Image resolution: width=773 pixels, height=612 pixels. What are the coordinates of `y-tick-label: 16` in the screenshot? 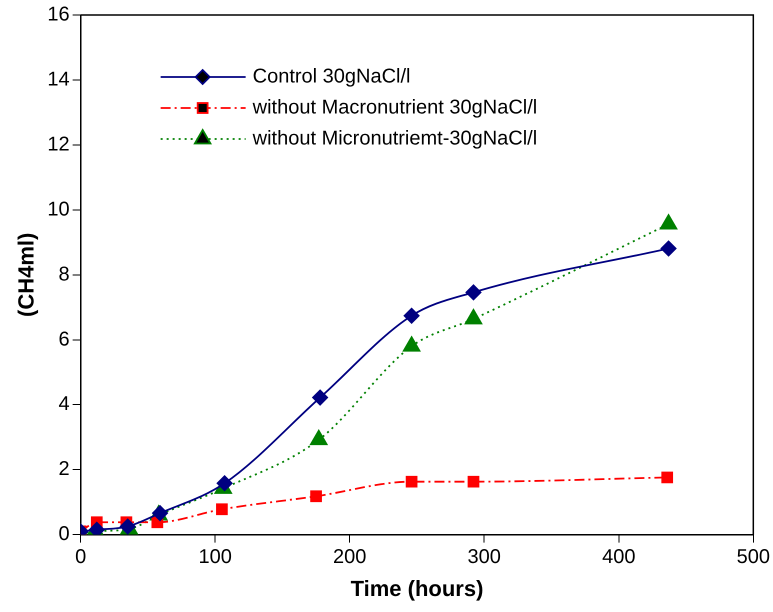 It's located at (58, 15).